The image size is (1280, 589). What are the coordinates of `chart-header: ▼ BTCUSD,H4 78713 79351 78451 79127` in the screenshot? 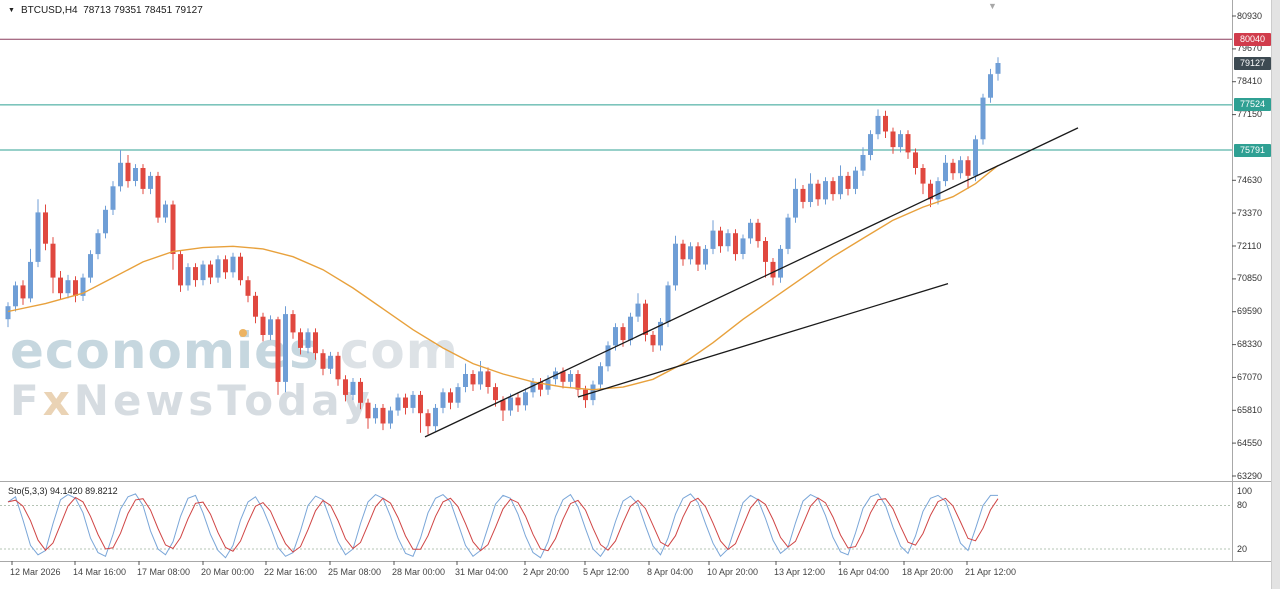 It's located at (105, 10).